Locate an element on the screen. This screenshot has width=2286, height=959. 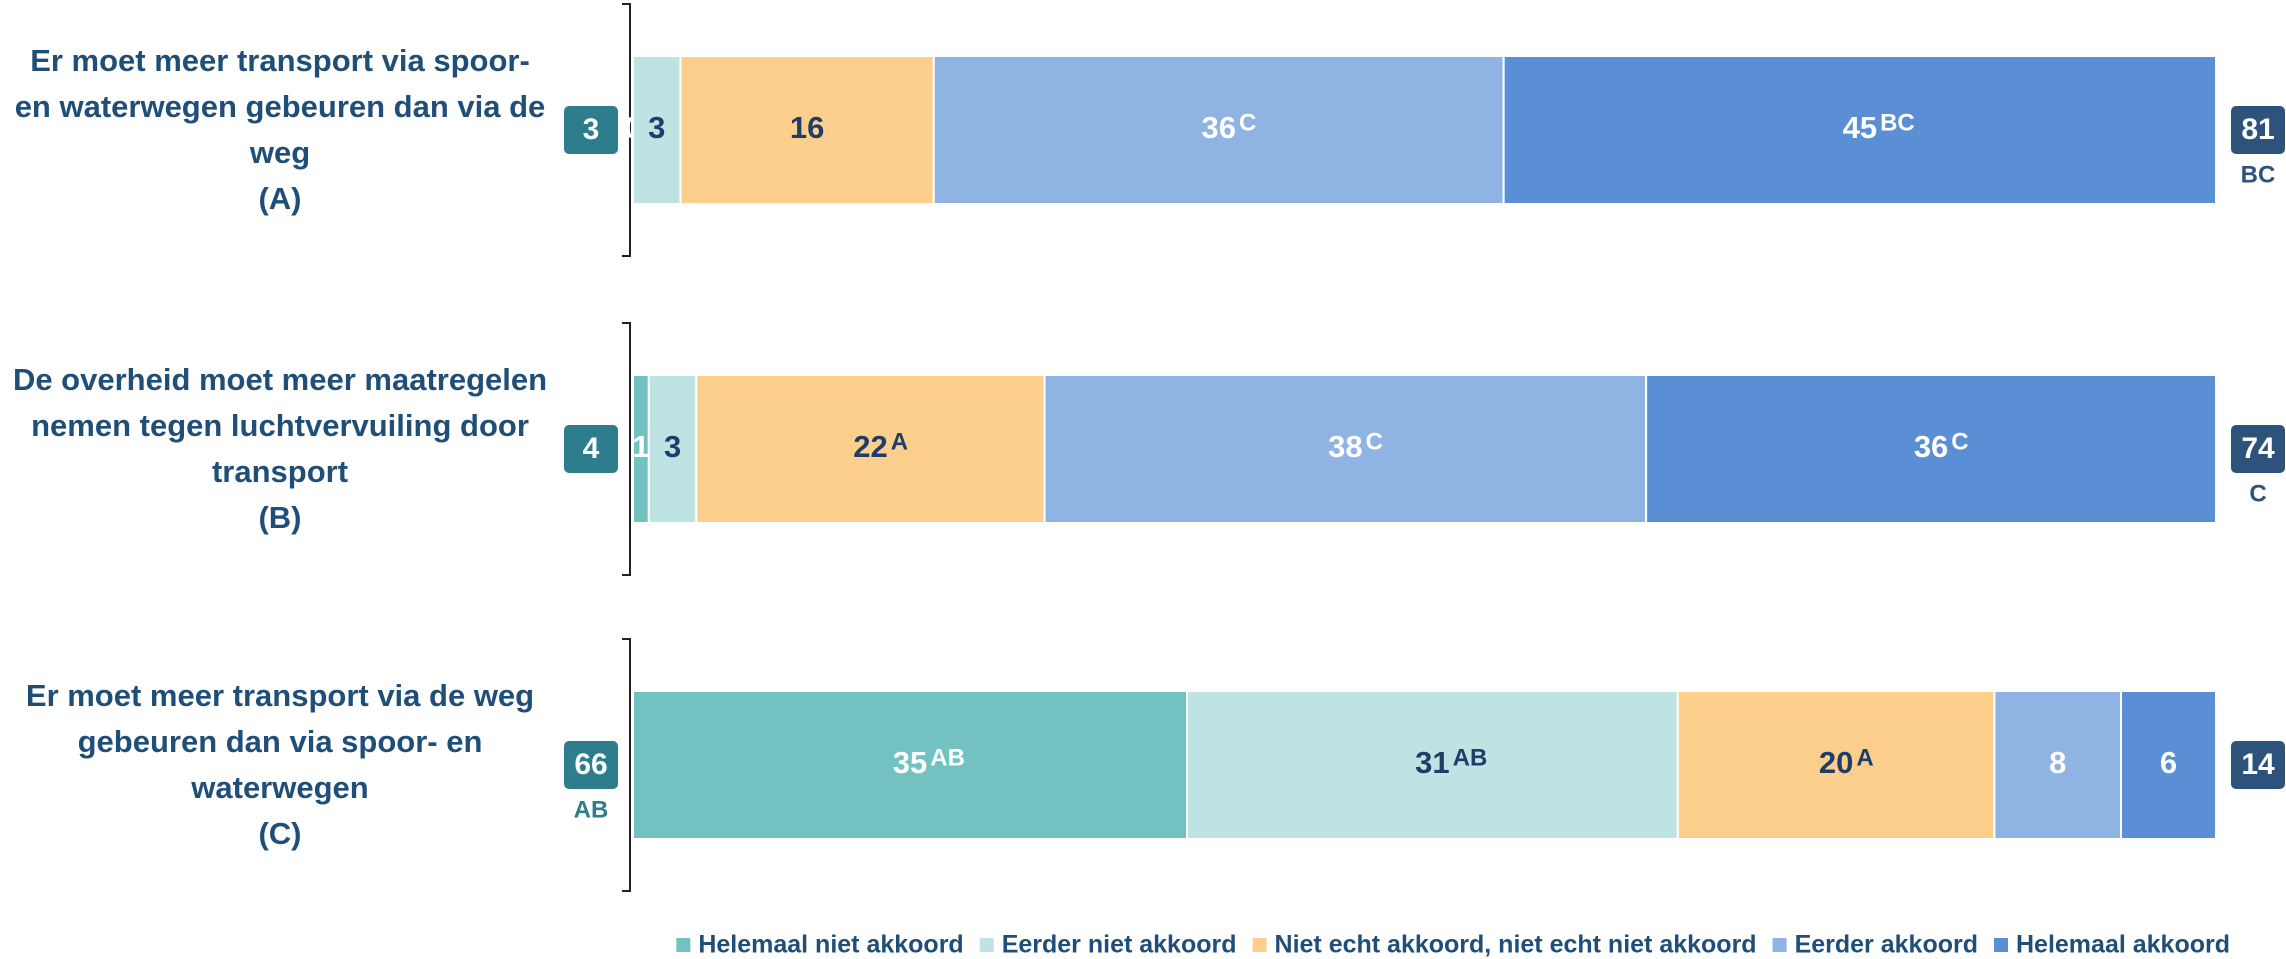
value-label: 1 is located at coordinates (640, 446).